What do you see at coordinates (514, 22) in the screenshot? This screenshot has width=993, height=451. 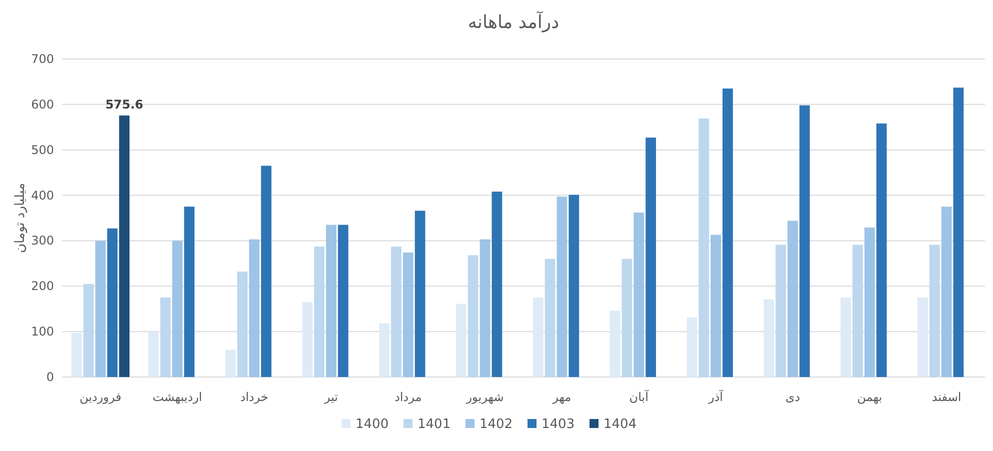 I see `chart-title: درآمد ماهانه` at bounding box center [514, 22].